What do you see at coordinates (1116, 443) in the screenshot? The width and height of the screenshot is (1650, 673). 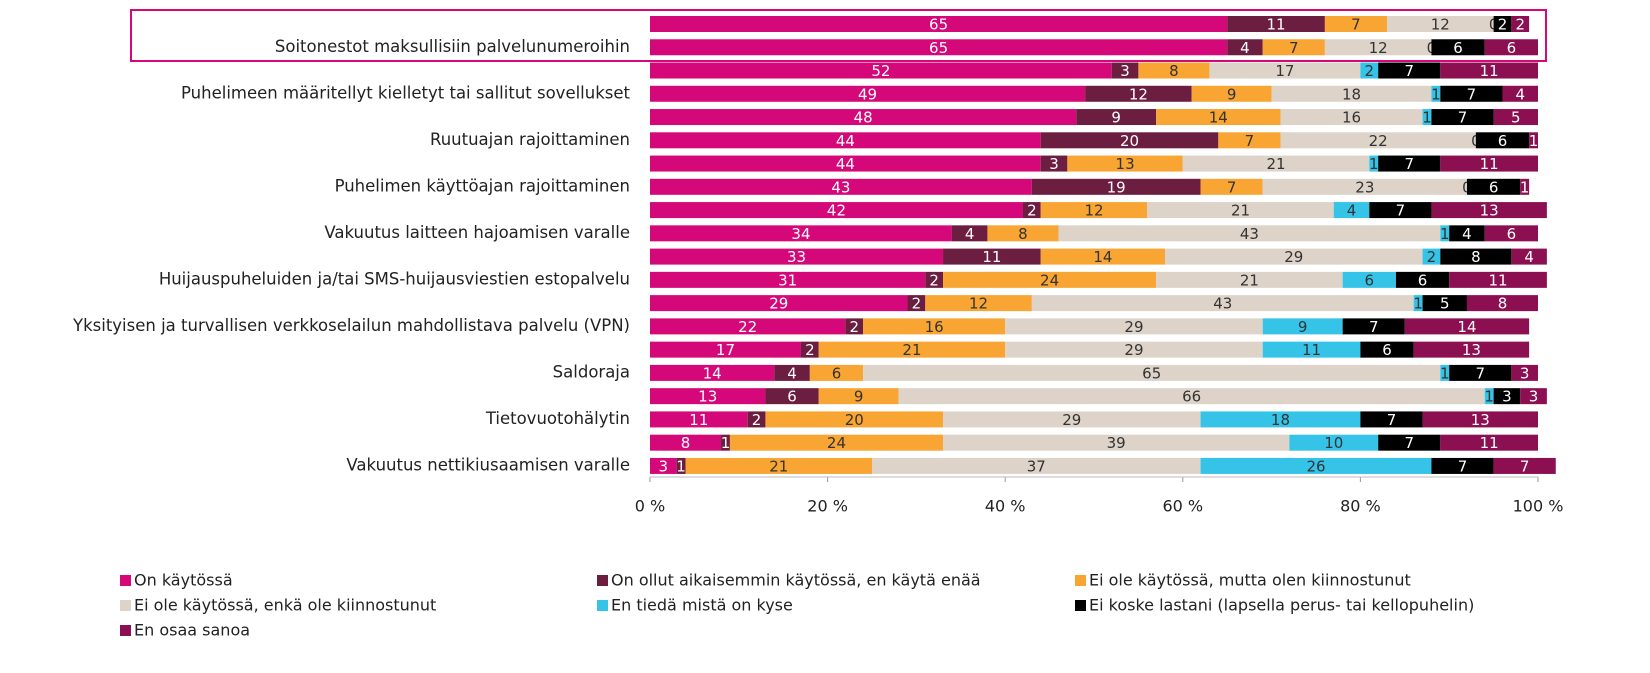 I see `data-label: 39` at bounding box center [1116, 443].